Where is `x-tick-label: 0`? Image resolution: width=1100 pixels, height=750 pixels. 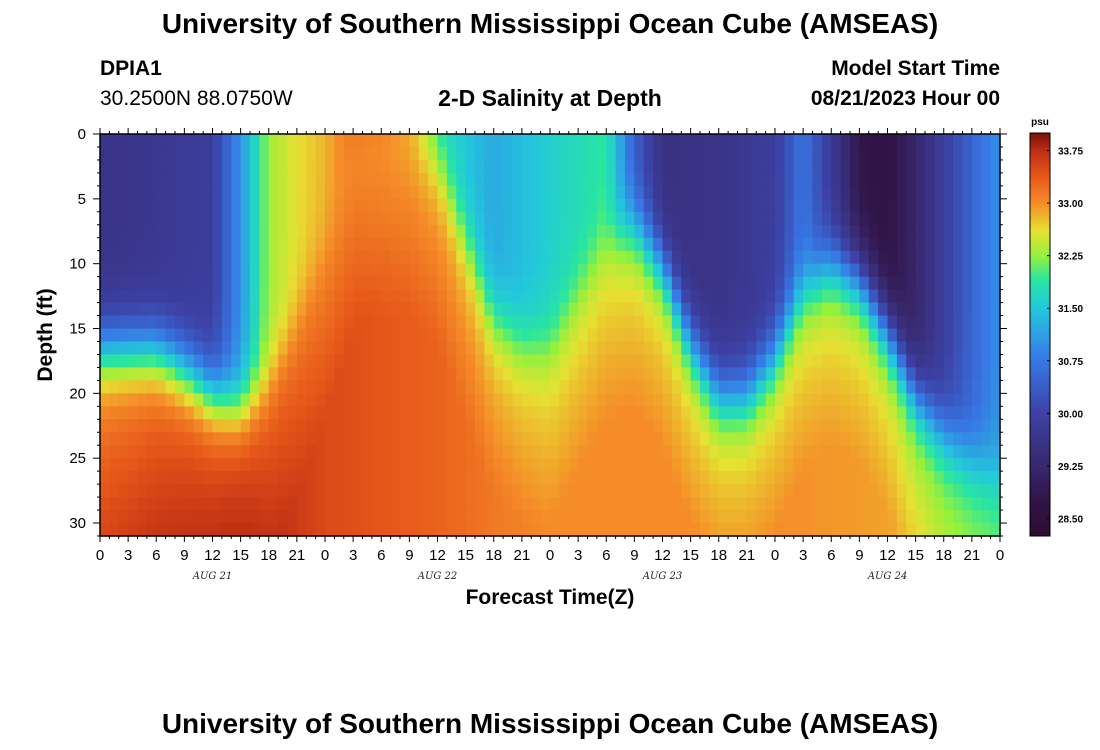
x-tick-label: 0 is located at coordinates (775, 555).